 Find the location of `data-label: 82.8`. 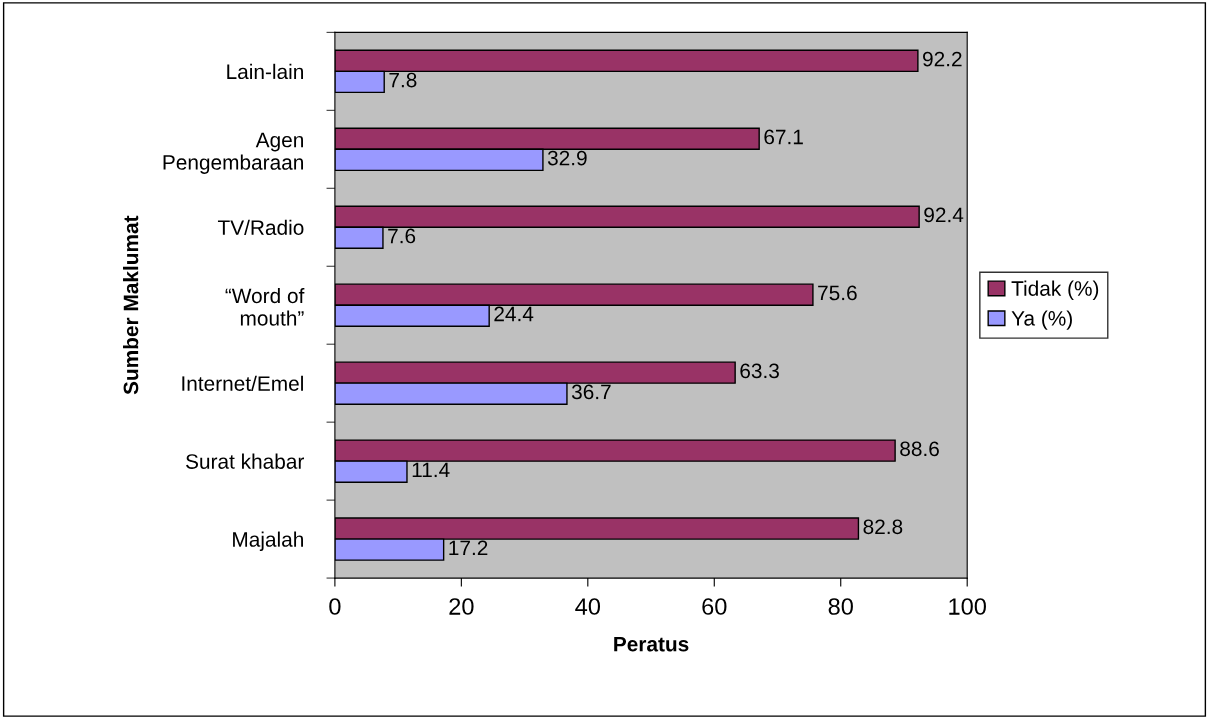

data-label: 82.8 is located at coordinates (883, 527).